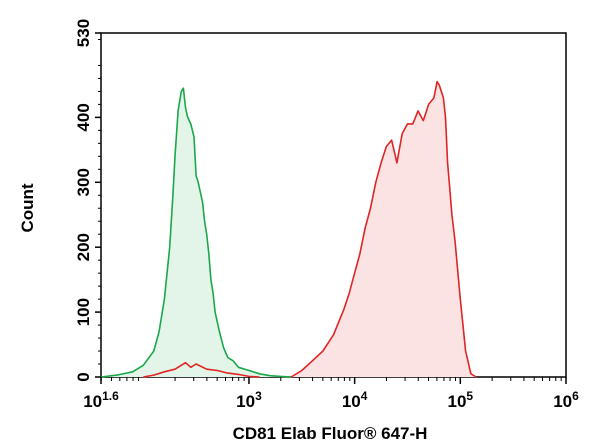 This screenshot has width=600, height=448. Describe the element at coordinates (92, 401) in the screenshot. I see `x-tick-base-0: 10` at that location.